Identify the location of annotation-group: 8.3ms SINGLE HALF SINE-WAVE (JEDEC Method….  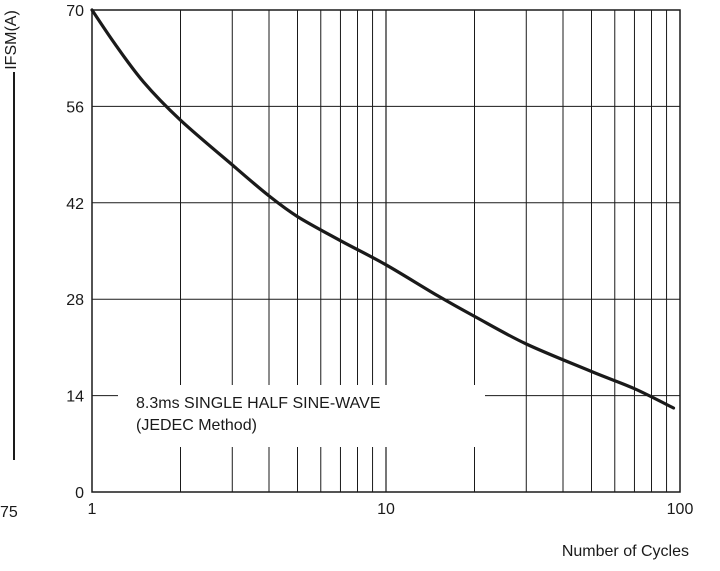
(301, 412).